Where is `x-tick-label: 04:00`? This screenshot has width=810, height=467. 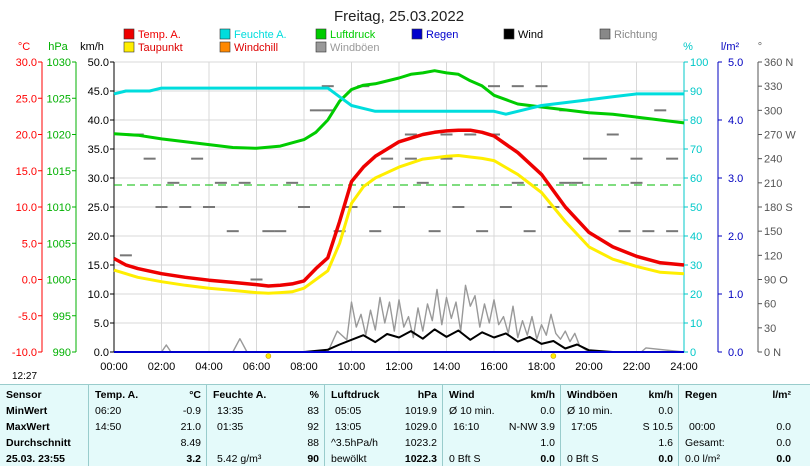 x-tick-label: 04:00 is located at coordinates (209, 366).